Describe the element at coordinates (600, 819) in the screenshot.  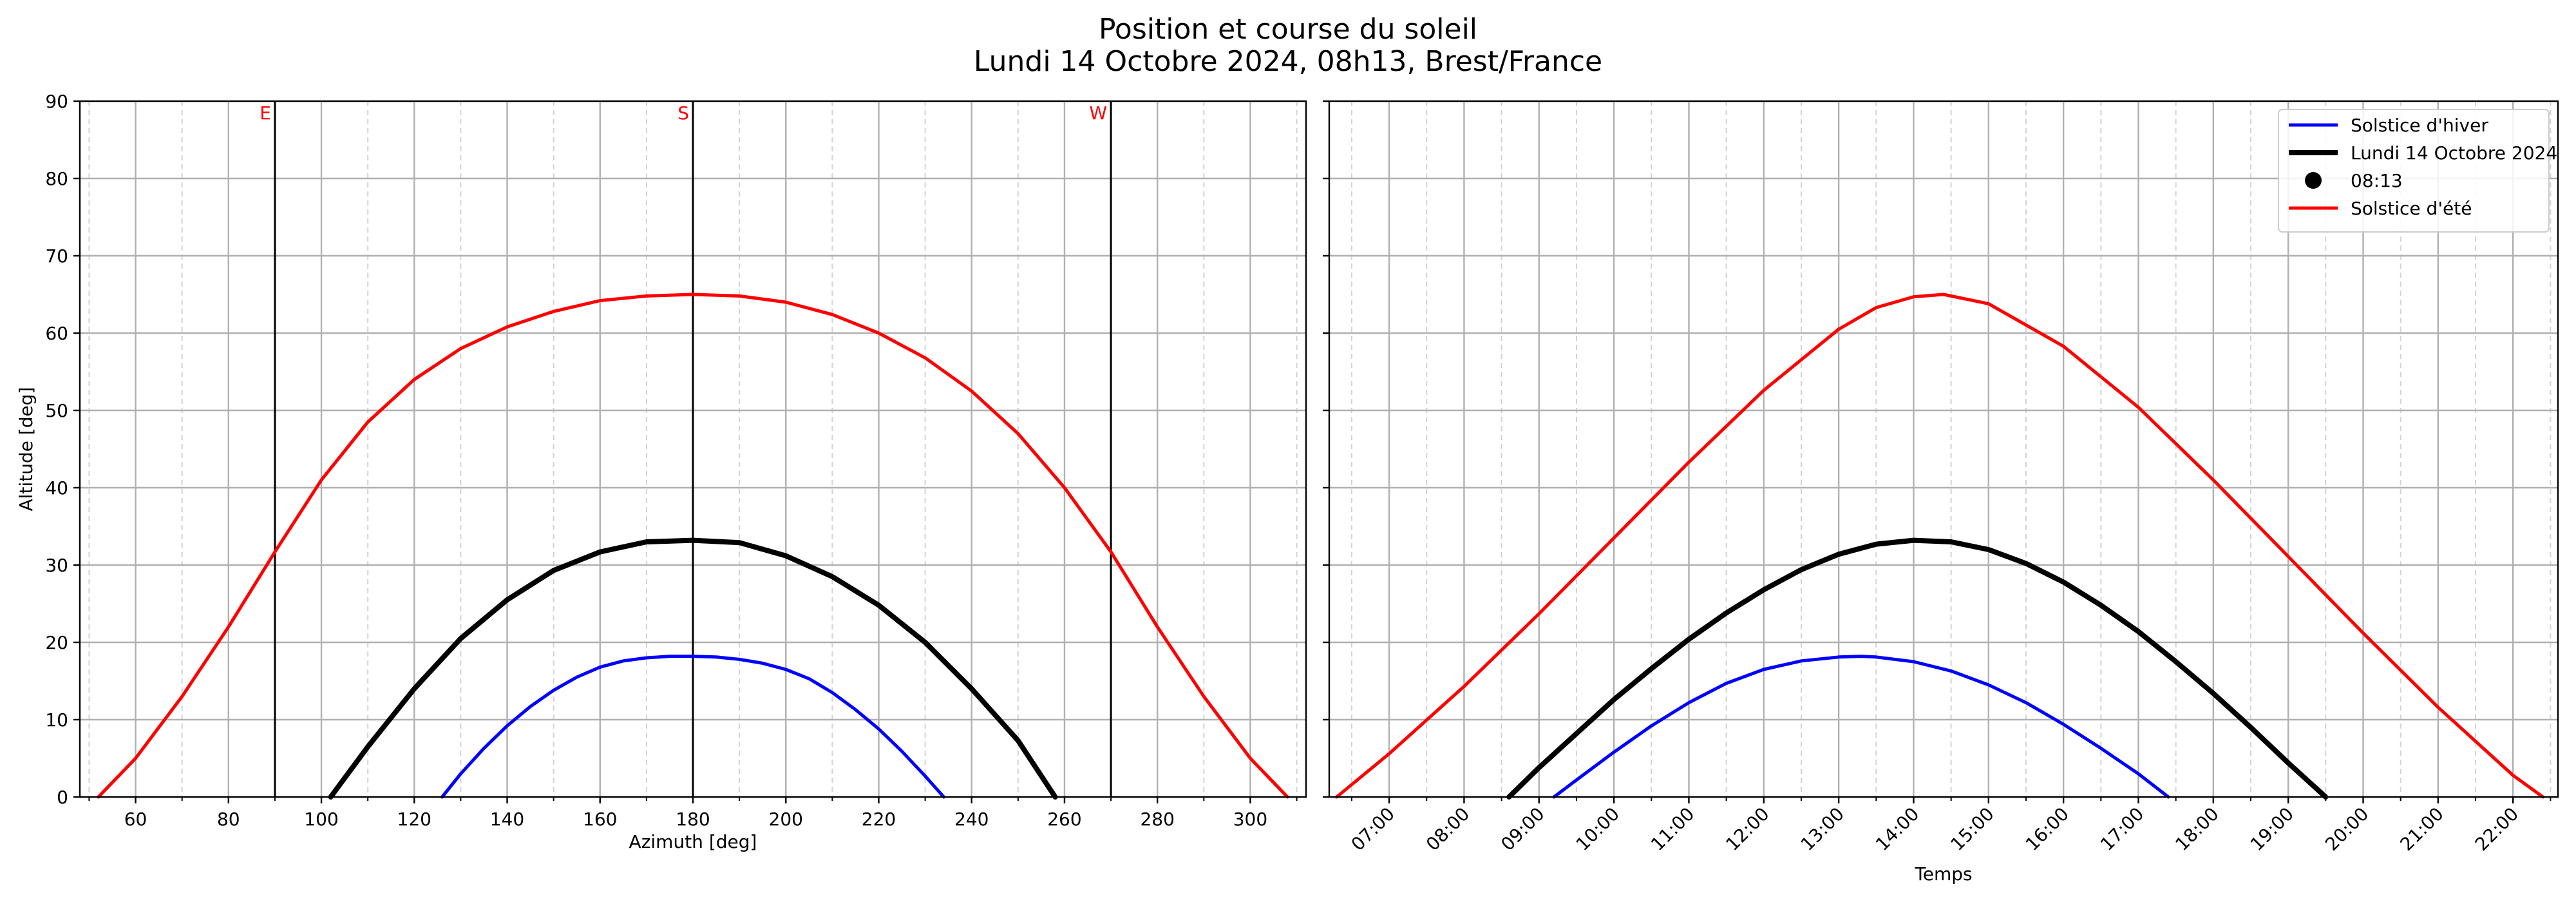
I see `azimuth-tick-label-x: 160` at that location.